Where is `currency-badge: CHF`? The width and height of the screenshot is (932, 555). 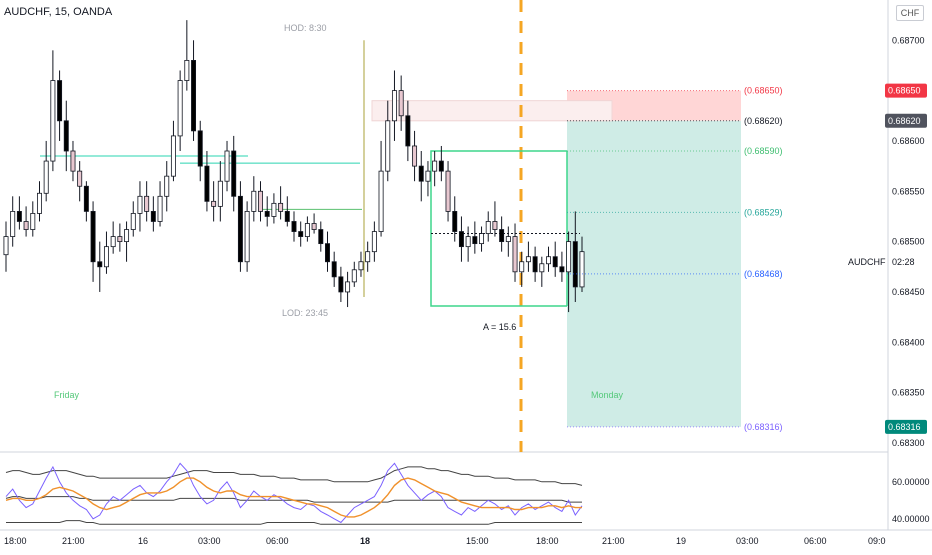 currency-badge: CHF is located at coordinates (910, 13).